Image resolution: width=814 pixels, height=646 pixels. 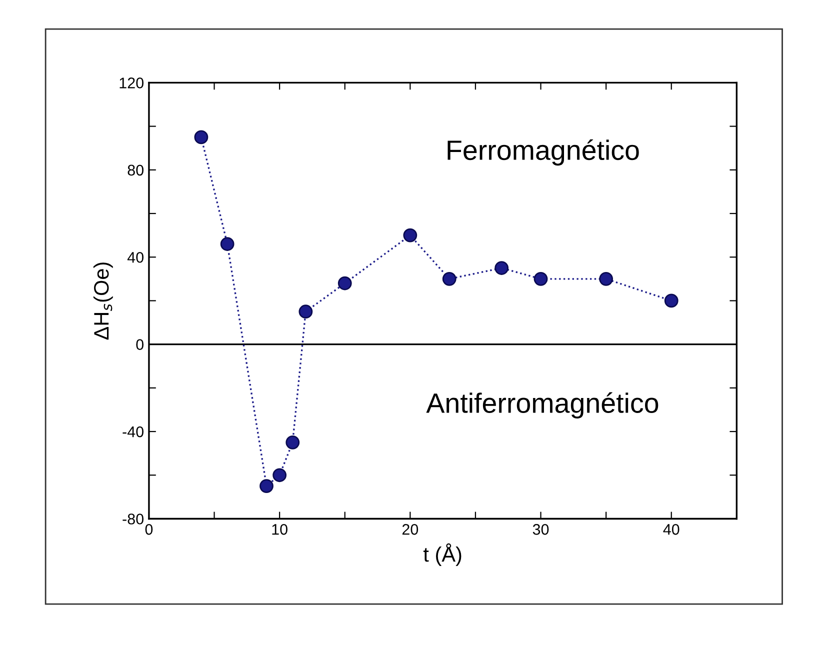 What do you see at coordinates (280, 529) in the screenshot?
I see `x-tick-label: 10` at bounding box center [280, 529].